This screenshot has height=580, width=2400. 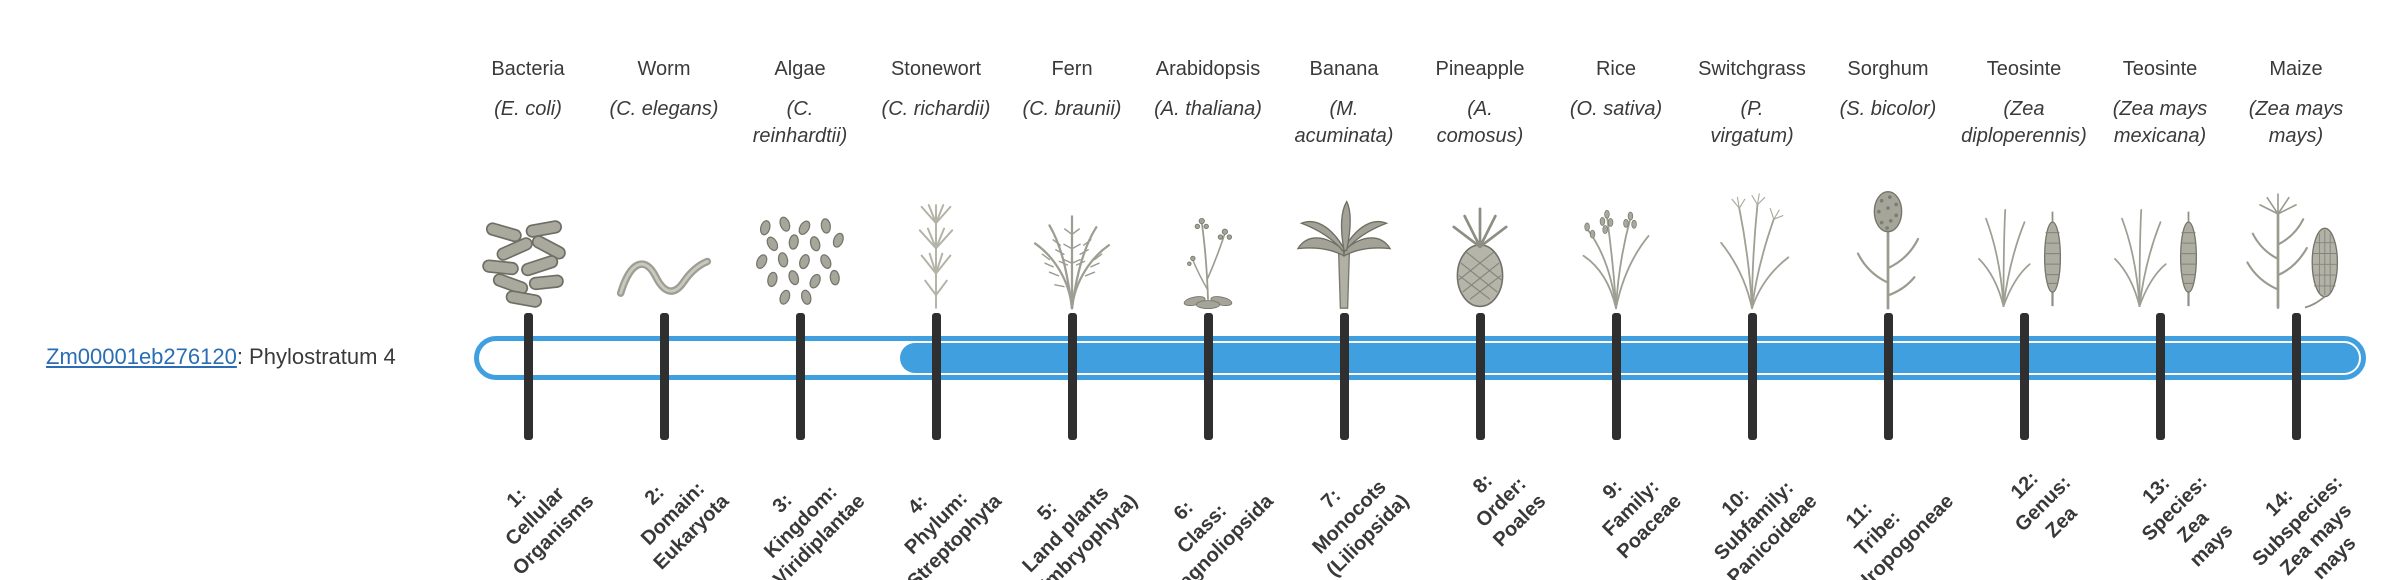 What do you see at coordinates (1344, 183) in the screenshot?
I see `organism-column: Banana (M. acuminata)` at bounding box center [1344, 183].